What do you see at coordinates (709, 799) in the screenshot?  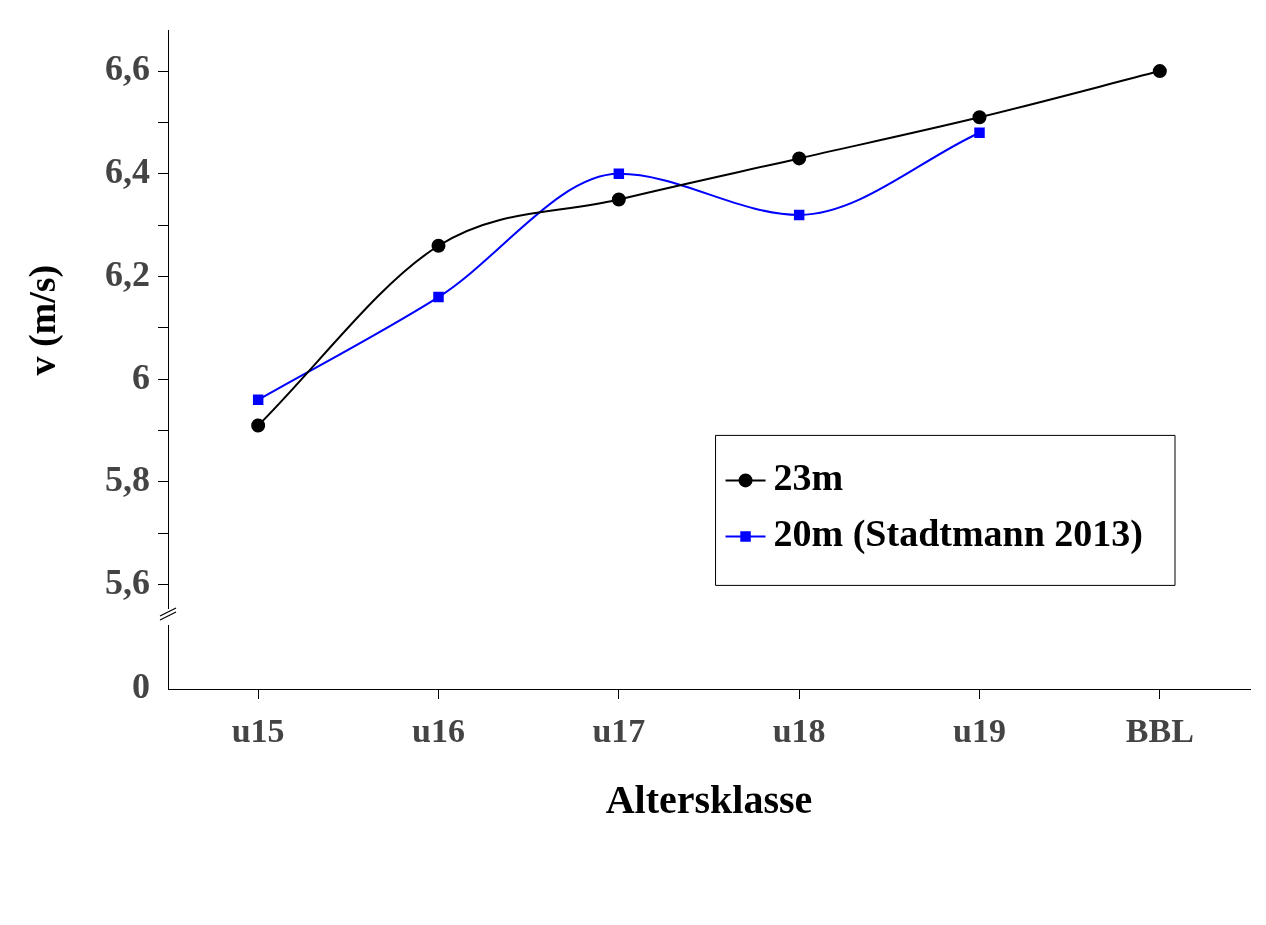 I see `text: Altersklasse` at bounding box center [709, 799].